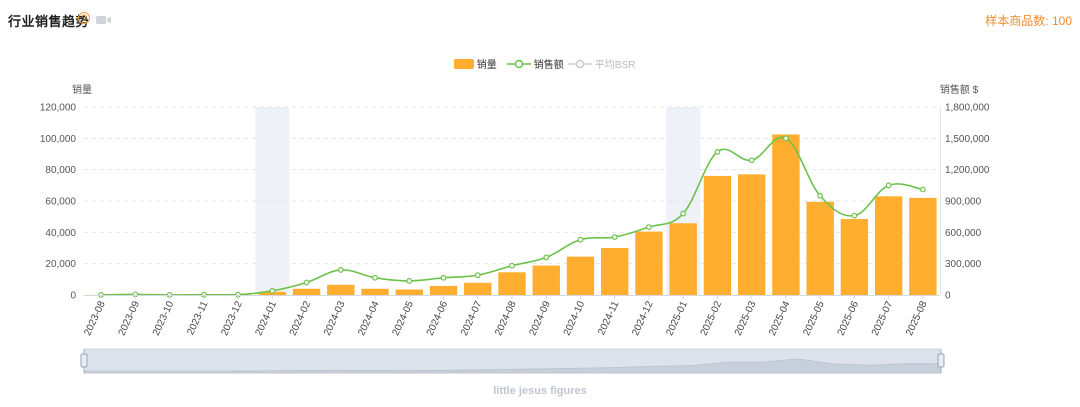 This screenshot has height=407, width=1080. I want to click on legend-line-swatch, so click(519, 64).